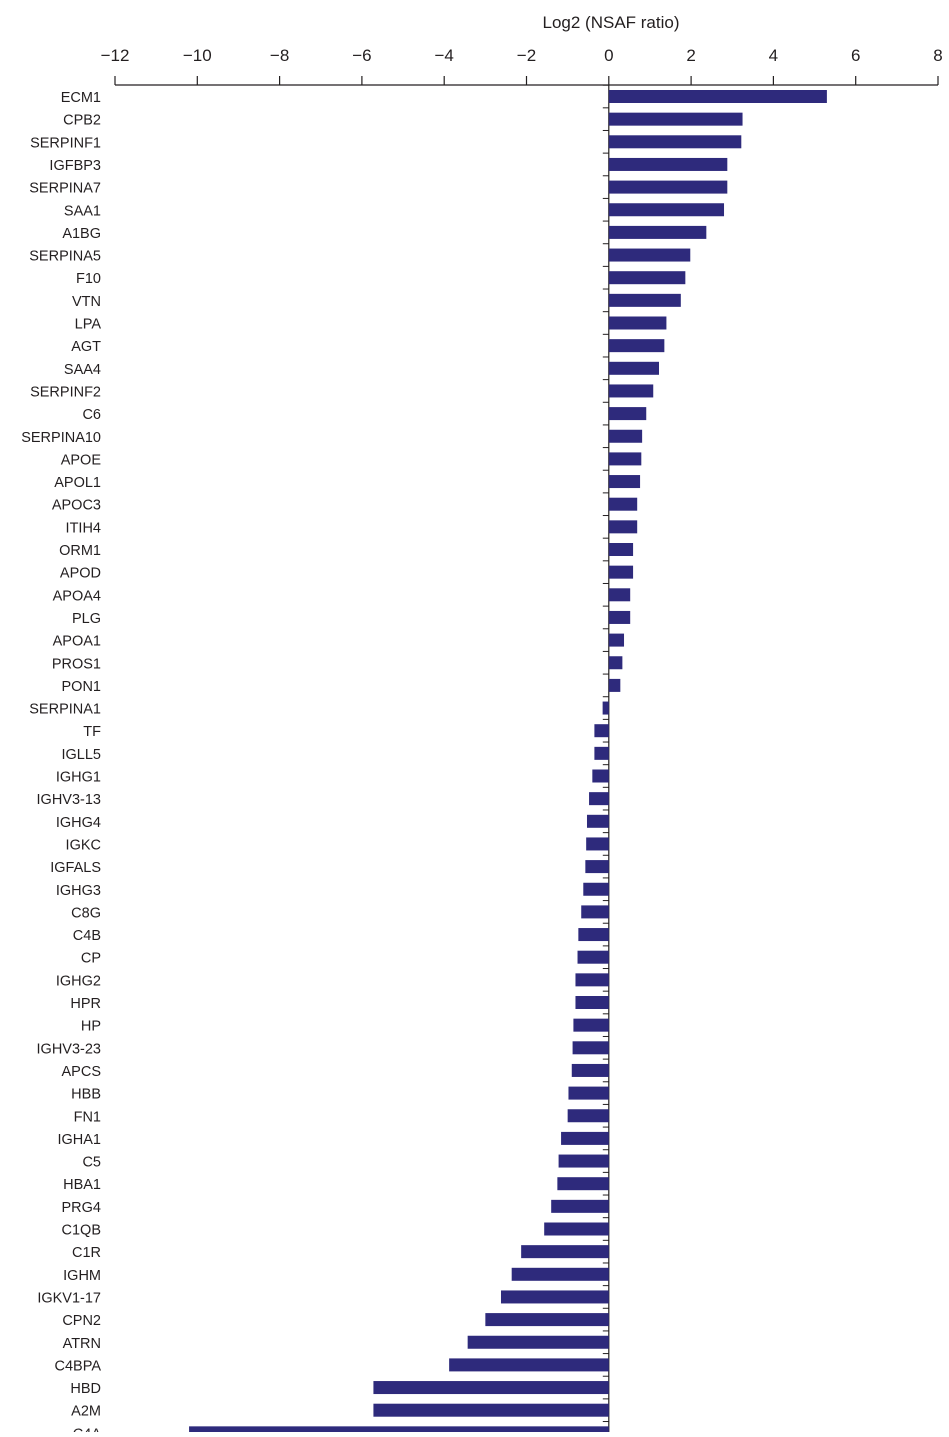  What do you see at coordinates (82, 121) in the screenshot?
I see `category-label: CPB2` at bounding box center [82, 121].